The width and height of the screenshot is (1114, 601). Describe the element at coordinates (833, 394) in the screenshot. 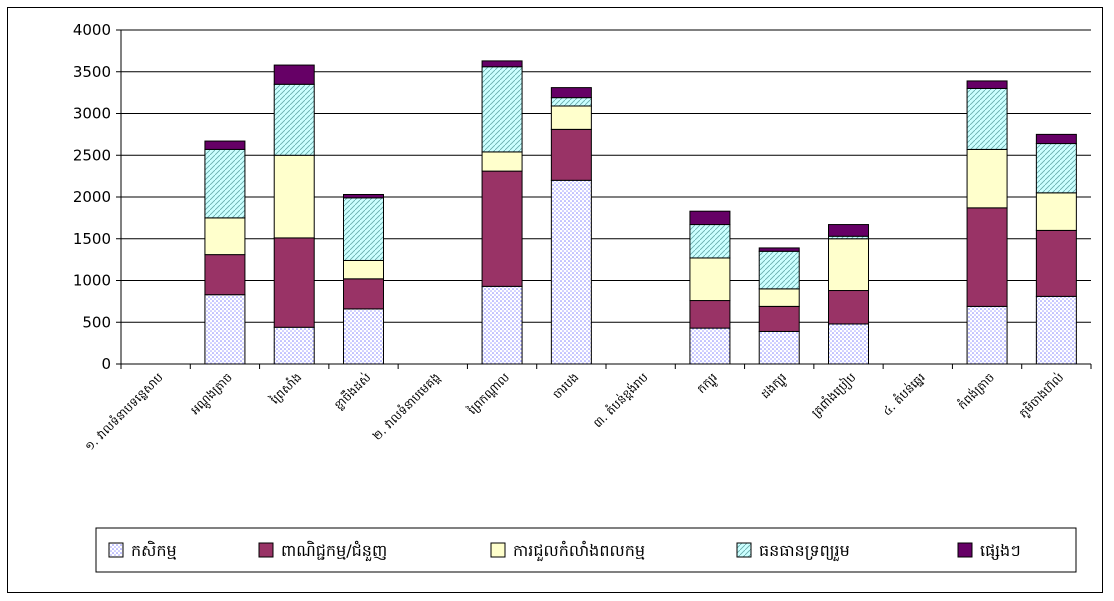

I see `x-category-label: ត្រពាំងប្រៀប` at that location.